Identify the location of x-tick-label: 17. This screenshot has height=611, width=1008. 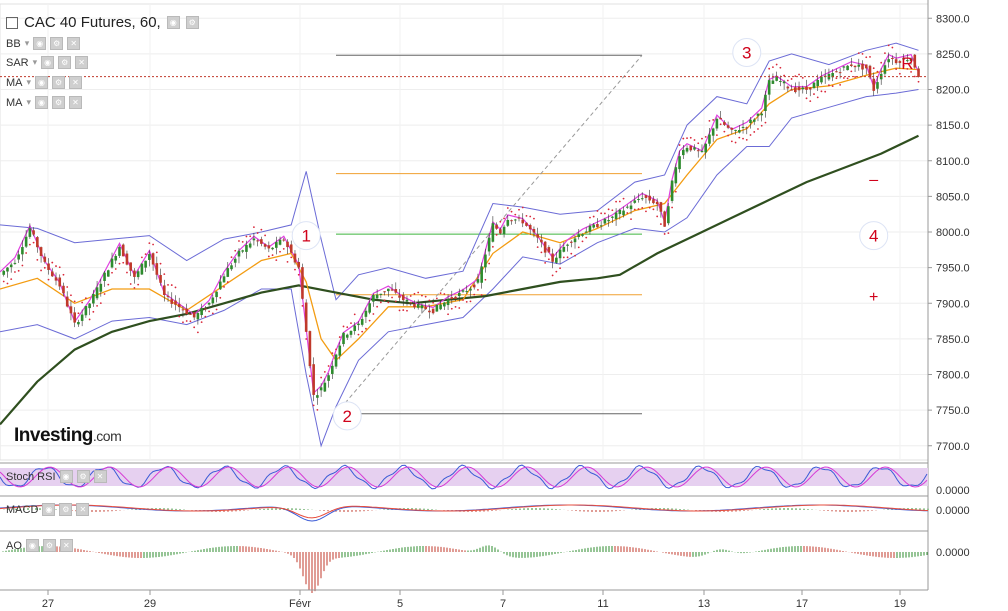
(802, 604).